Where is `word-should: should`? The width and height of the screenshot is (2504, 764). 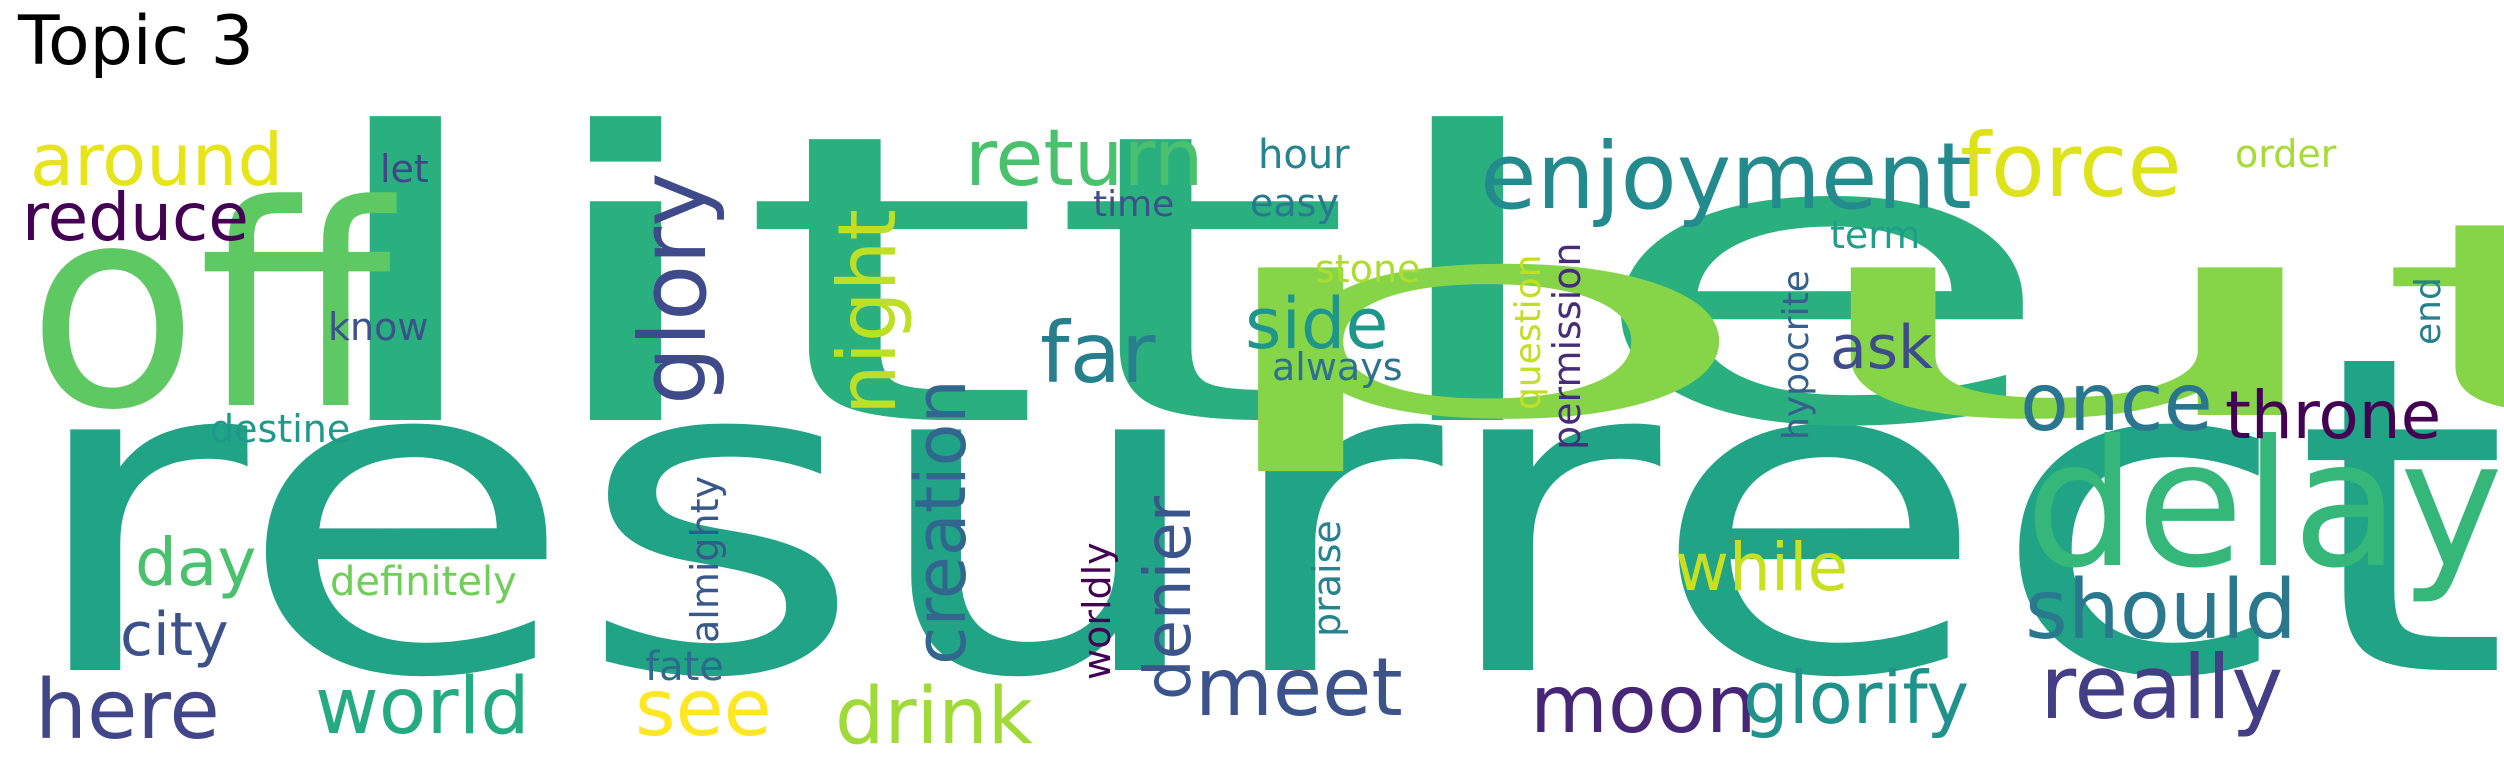
word-should: should is located at coordinates (2161, 610).